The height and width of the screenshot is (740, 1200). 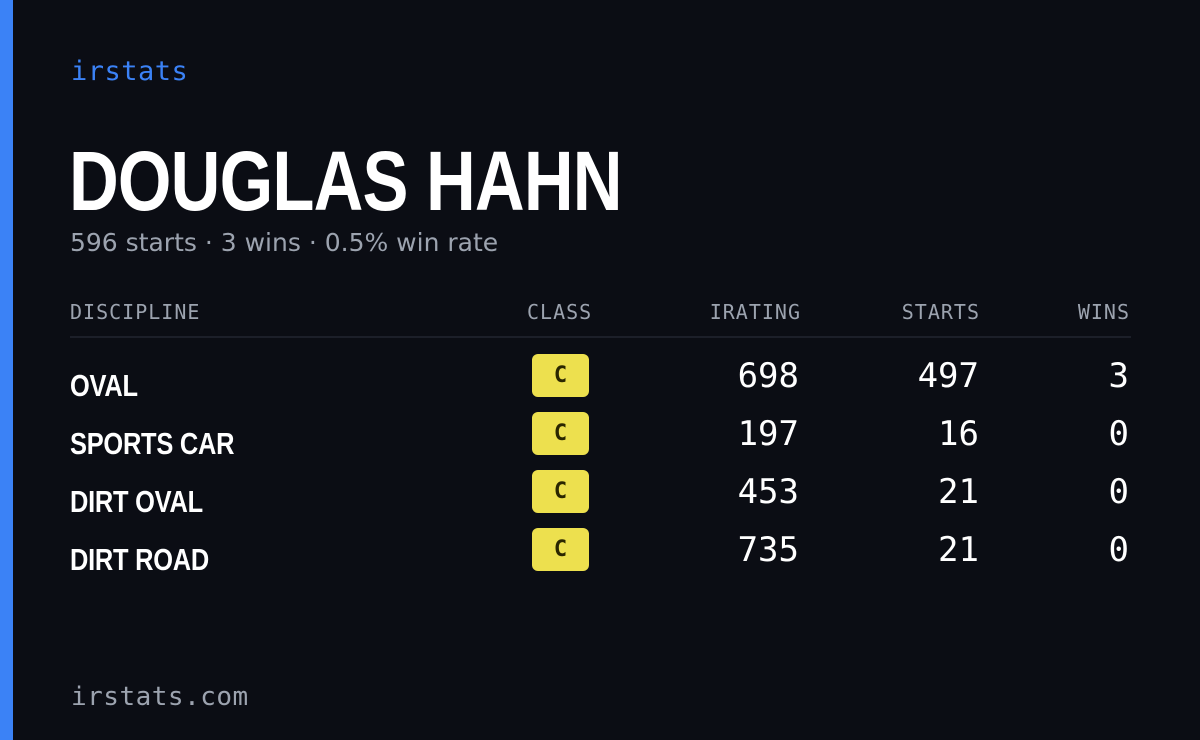 What do you see at coordinates (768, 492) in the screenshot?
I see `row-irating: 453` at bounding box center [768, 492].